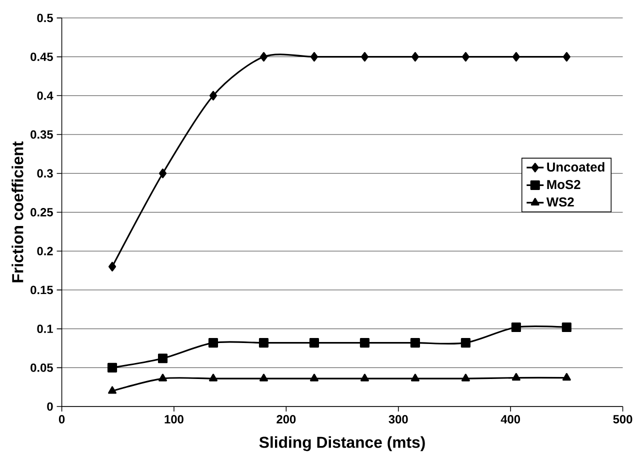 The image size is (636, 459). Describe the element at coordinates (45, 251) in the screenshot. I see `y-tick-label: 0.2` at that location.